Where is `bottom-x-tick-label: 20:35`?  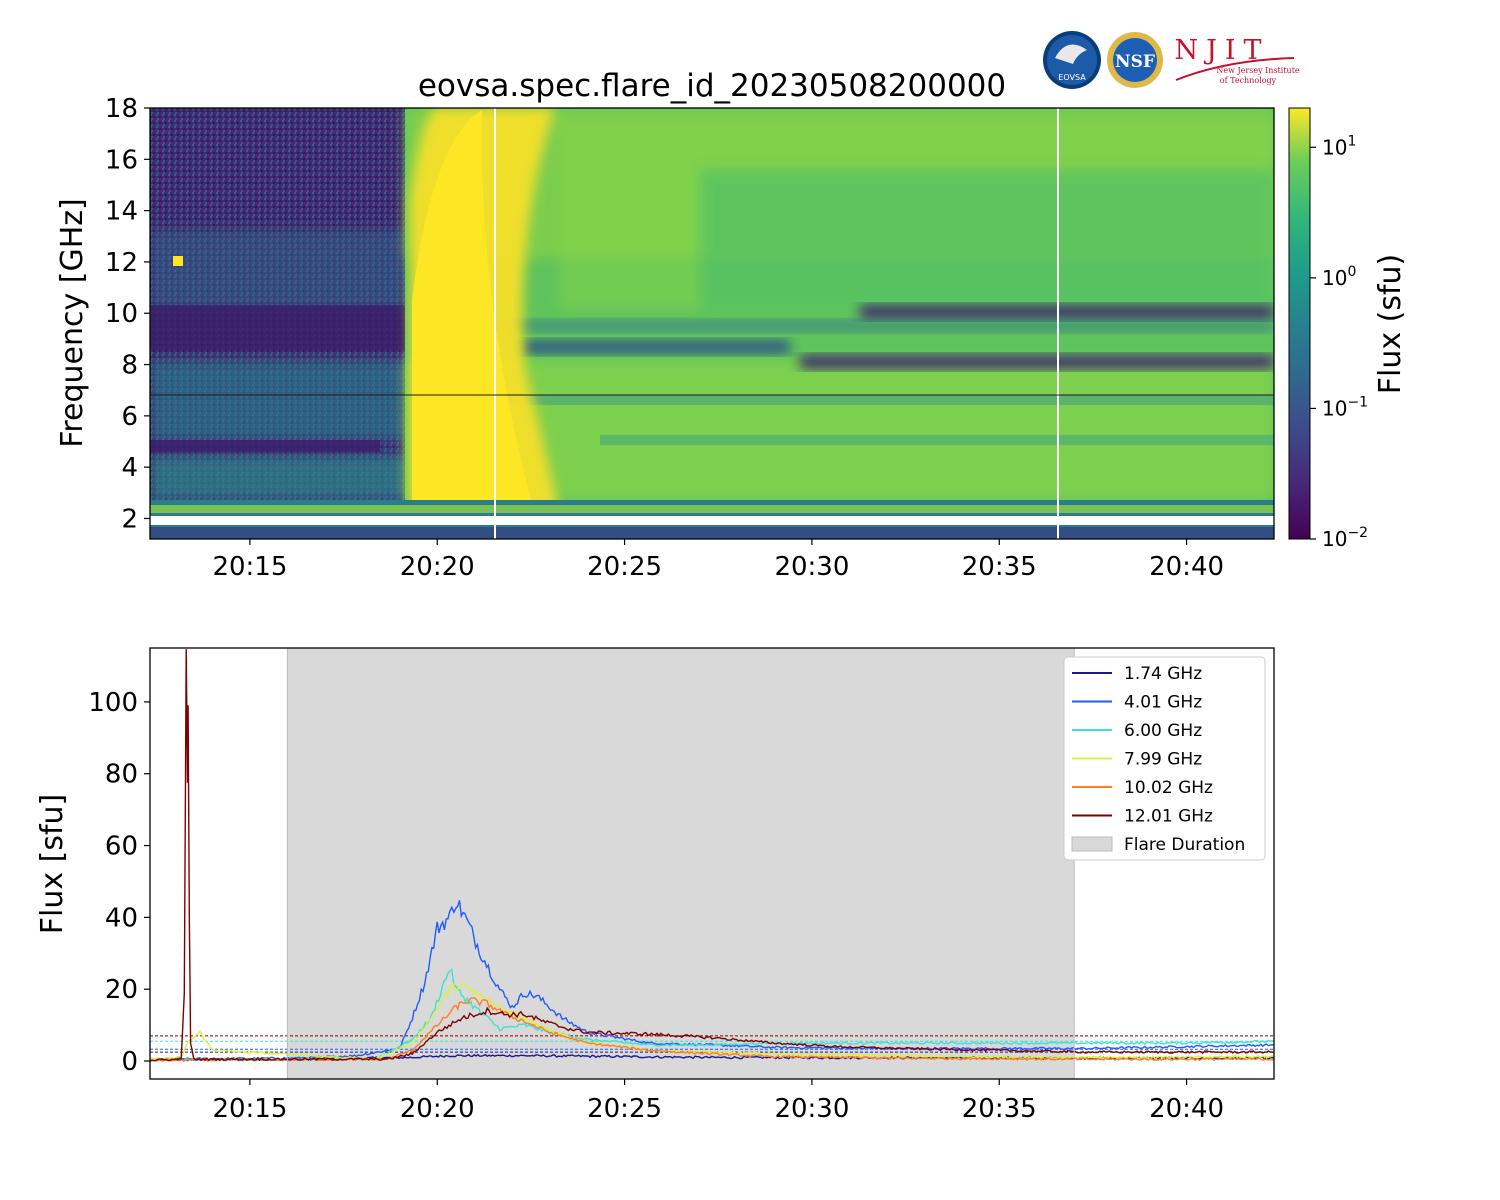
bottom-x-tick-label: 20:35 is located at coordinates (999, 1109).